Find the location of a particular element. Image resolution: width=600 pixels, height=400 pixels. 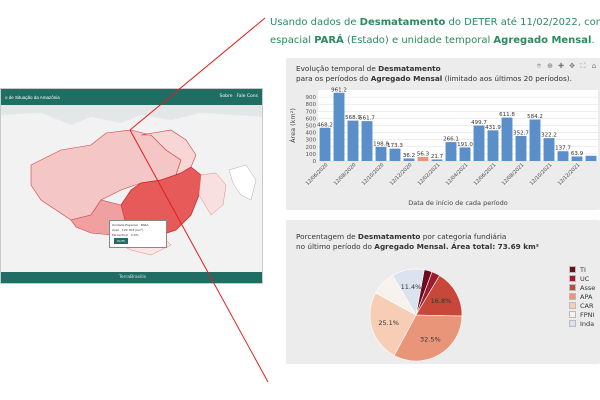

pie-legend-item: FPNI is located at coordinates (582, 314).